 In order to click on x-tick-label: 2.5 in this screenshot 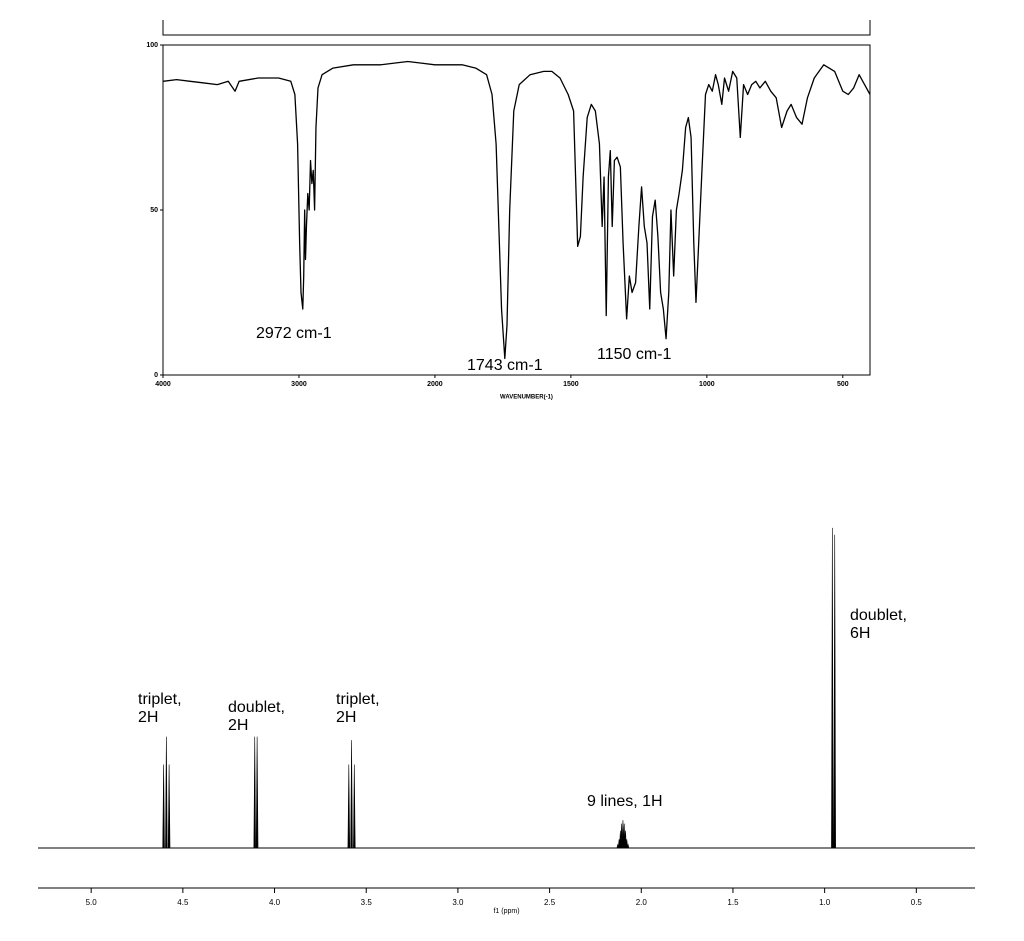, I will do `click(550, 902)`.